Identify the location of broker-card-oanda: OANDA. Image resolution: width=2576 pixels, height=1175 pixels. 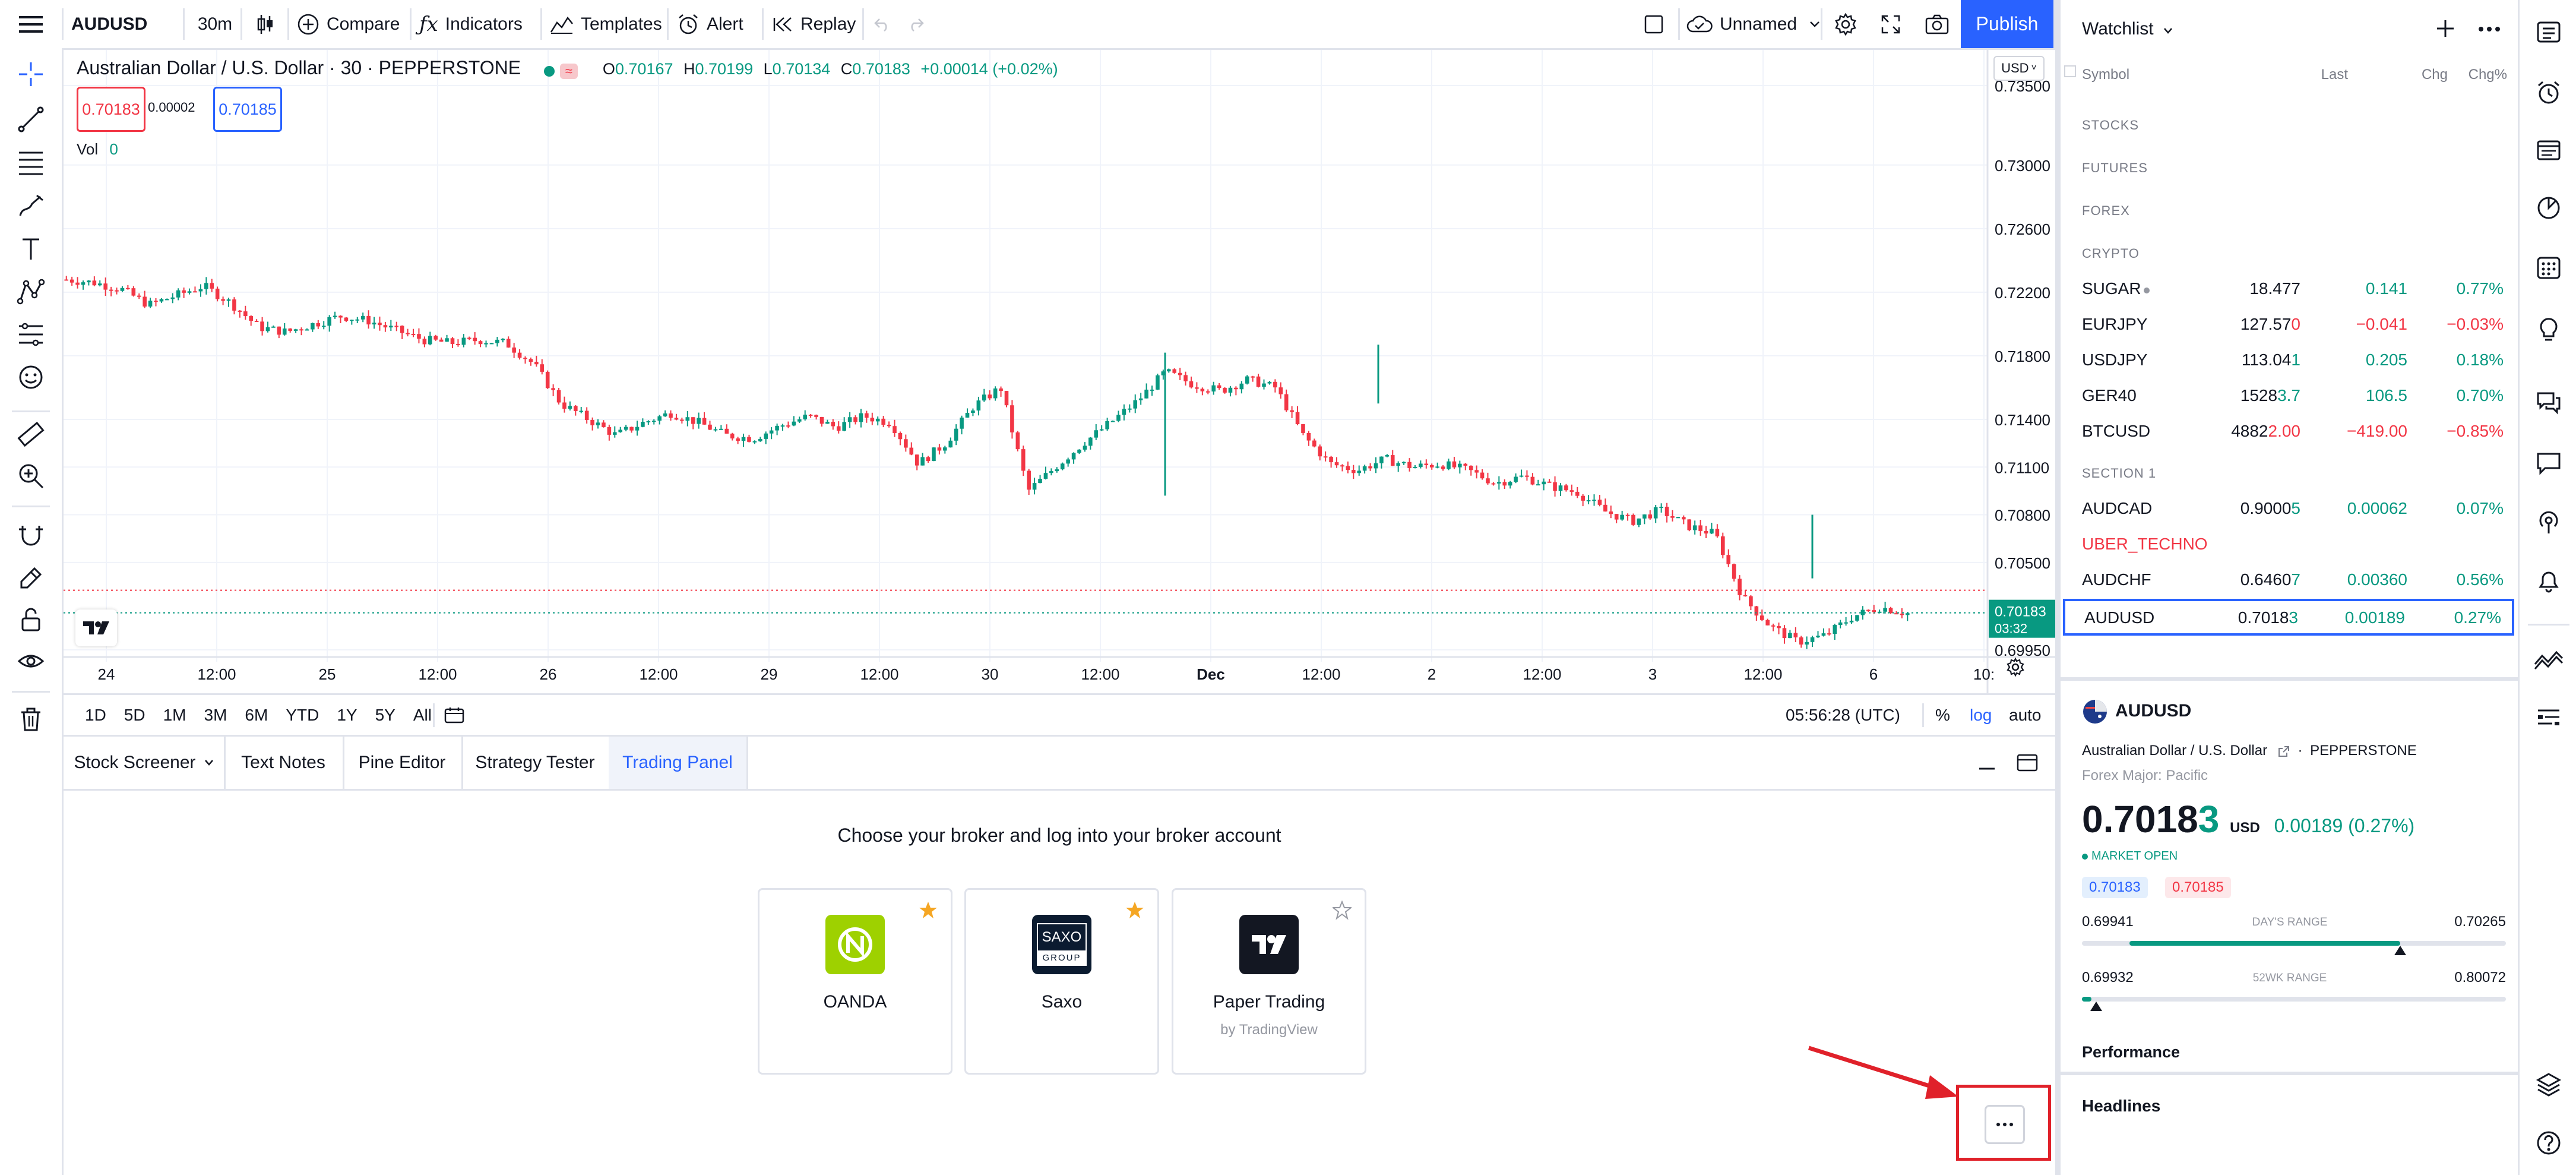
(855, 981).